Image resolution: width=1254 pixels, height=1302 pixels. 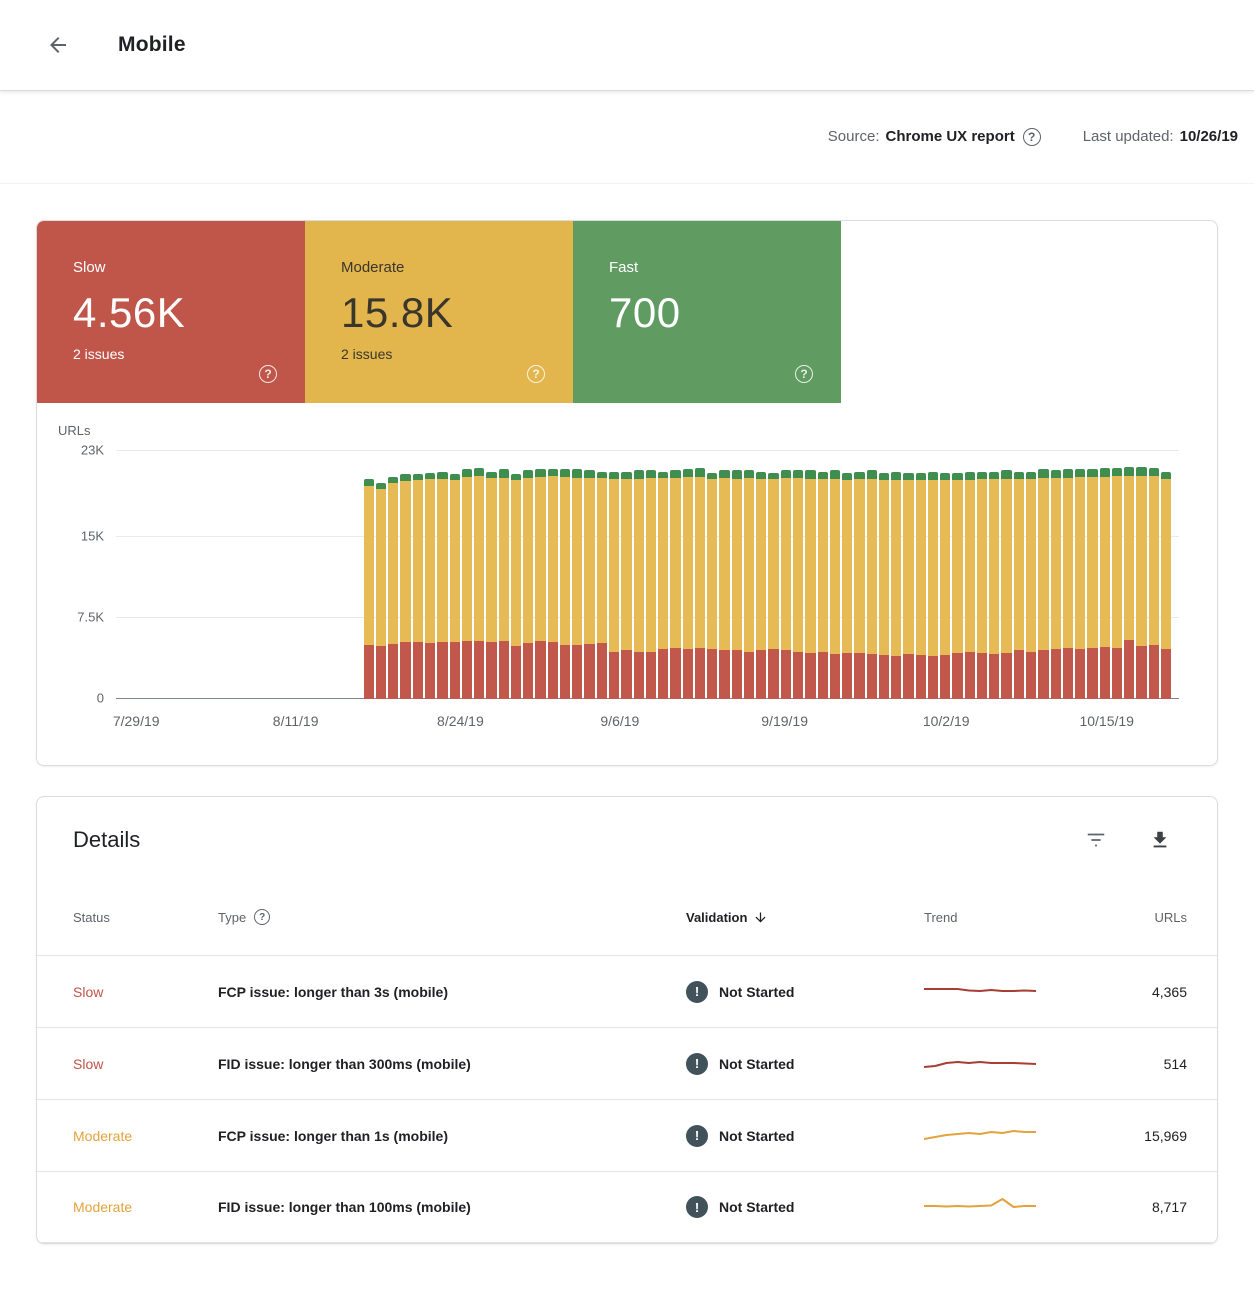 What do you see at coordinates (171, 312) in the screenshot?
I see `slow-card: Slow 4.56K 2 issues ?` at bounding box center [171, 312].